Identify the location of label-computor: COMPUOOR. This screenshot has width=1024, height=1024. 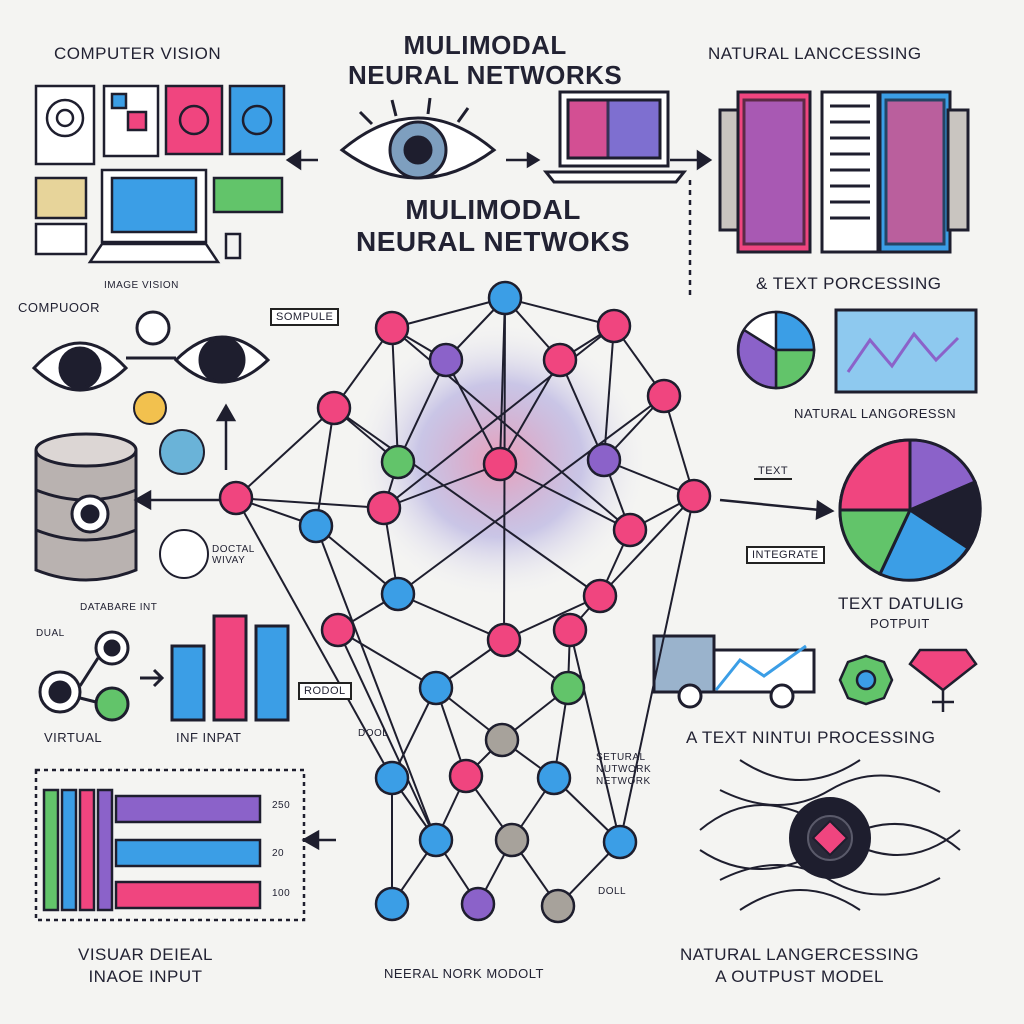
(59, 307).